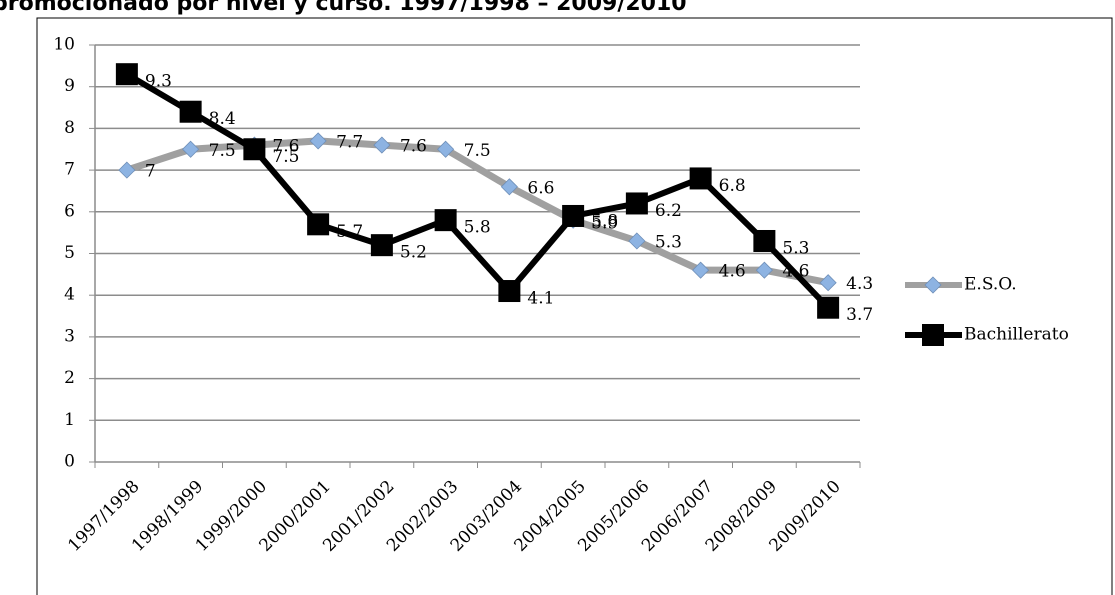 Image resolution: width=1115 pixels, height=595 pixels. Describe the element at coordinates (69, 128) in the screenshot. I see `y-tick-label: 8` at that location.